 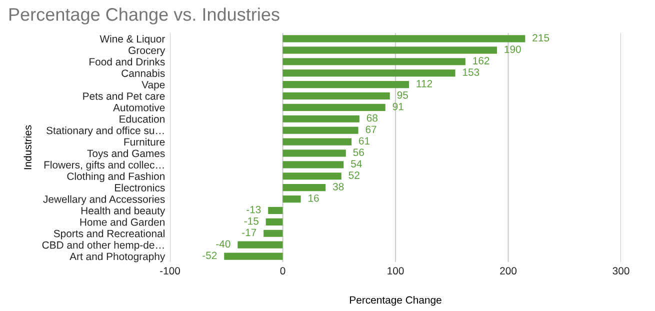 I want to click on y-tick-label: Grocery, so click(x=147, y=51).